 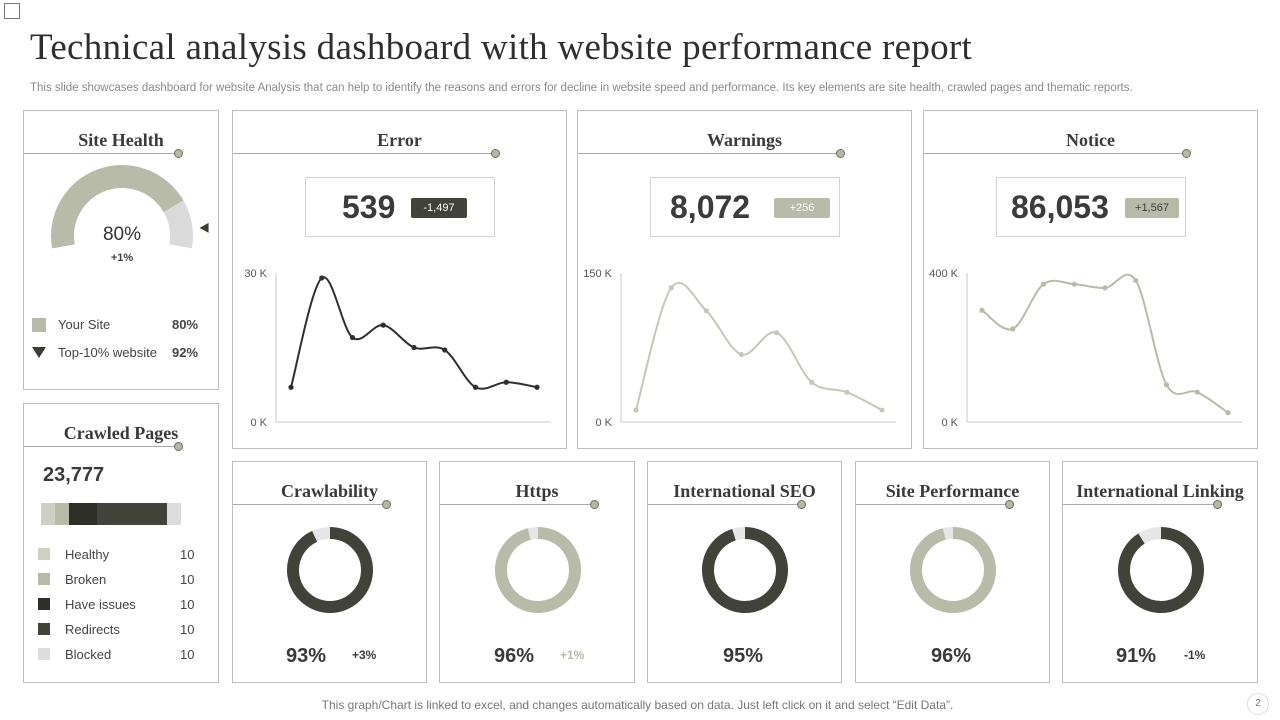 I want to click on site-health-delta: +1%, so click(x=122, y=258).